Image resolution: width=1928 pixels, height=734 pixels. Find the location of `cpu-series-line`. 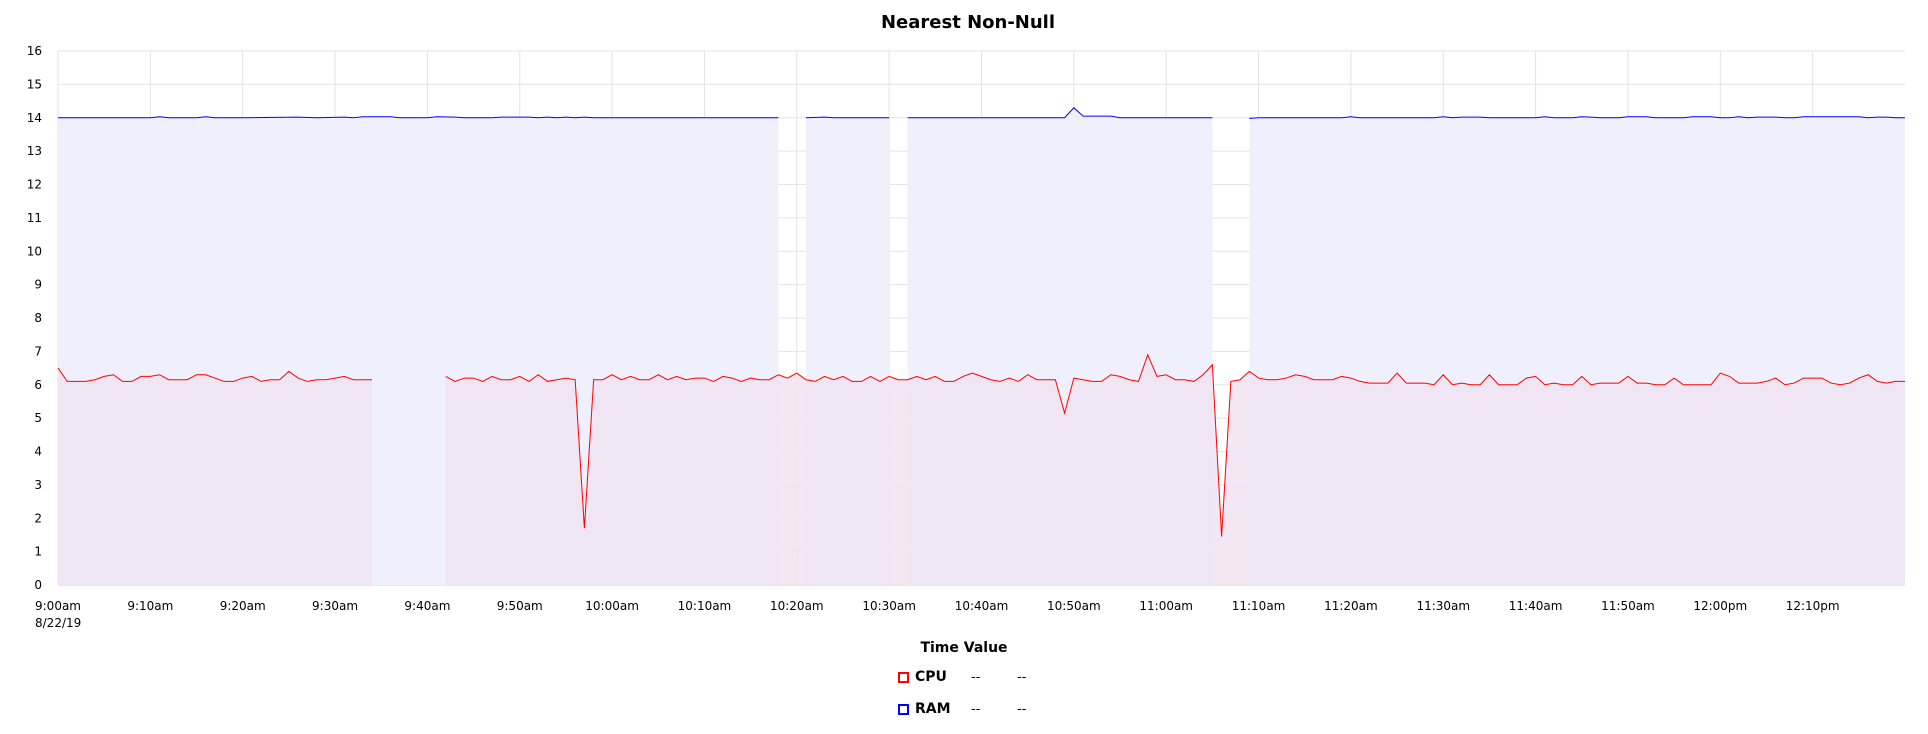

cpu-series-line is located at coordinates (214, 374).